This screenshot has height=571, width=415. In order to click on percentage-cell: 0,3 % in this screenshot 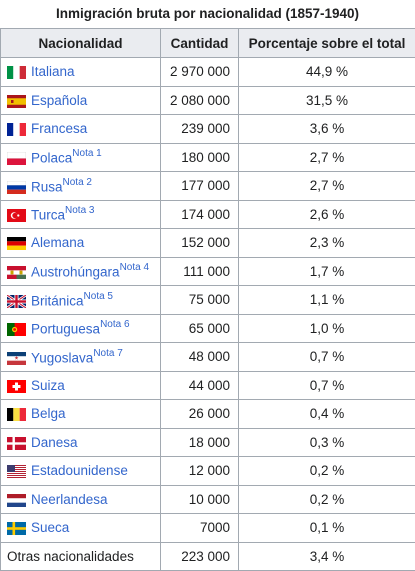, I will do `click(327, 442)`.